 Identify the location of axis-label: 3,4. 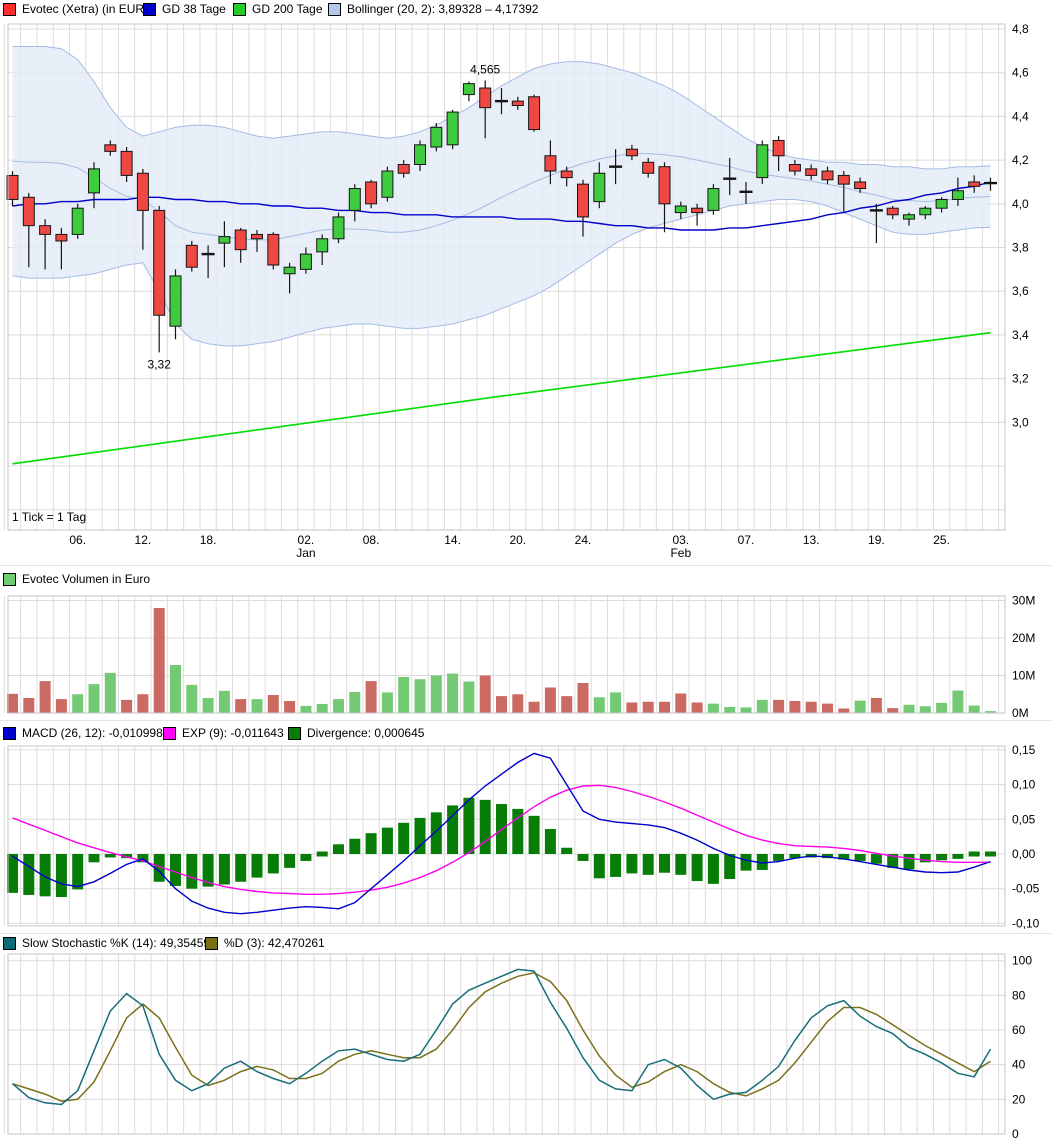
(1020, 335).